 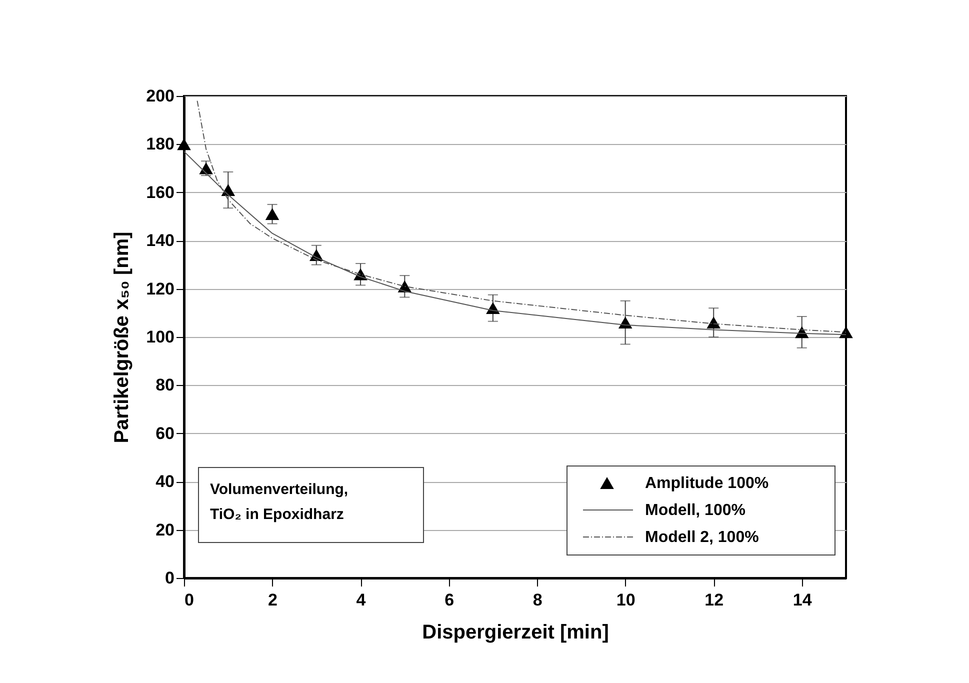 I want to click on note-box: Volumenverteilung, TiO₂ in Epoxidharz, so click(x=311, y=505).